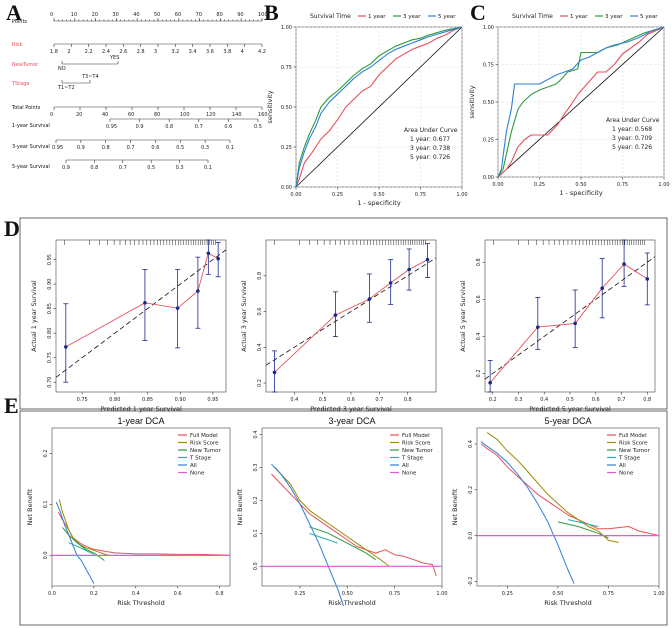  I want to click on nomogram-tick-label: 3.4, so click(193, 52).